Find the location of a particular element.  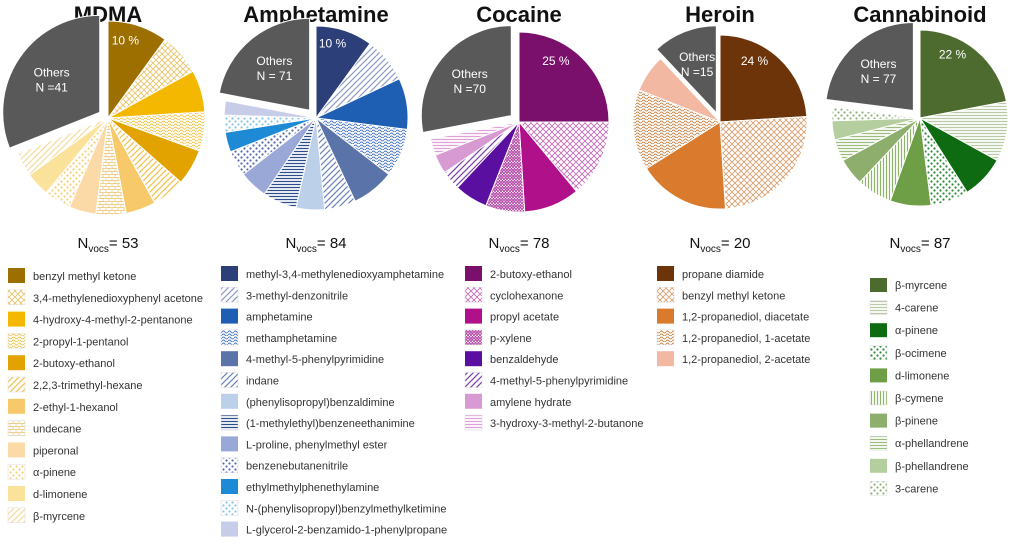

n-vocs-label: Nvocs= 53 is located at coordinates (107, 245).